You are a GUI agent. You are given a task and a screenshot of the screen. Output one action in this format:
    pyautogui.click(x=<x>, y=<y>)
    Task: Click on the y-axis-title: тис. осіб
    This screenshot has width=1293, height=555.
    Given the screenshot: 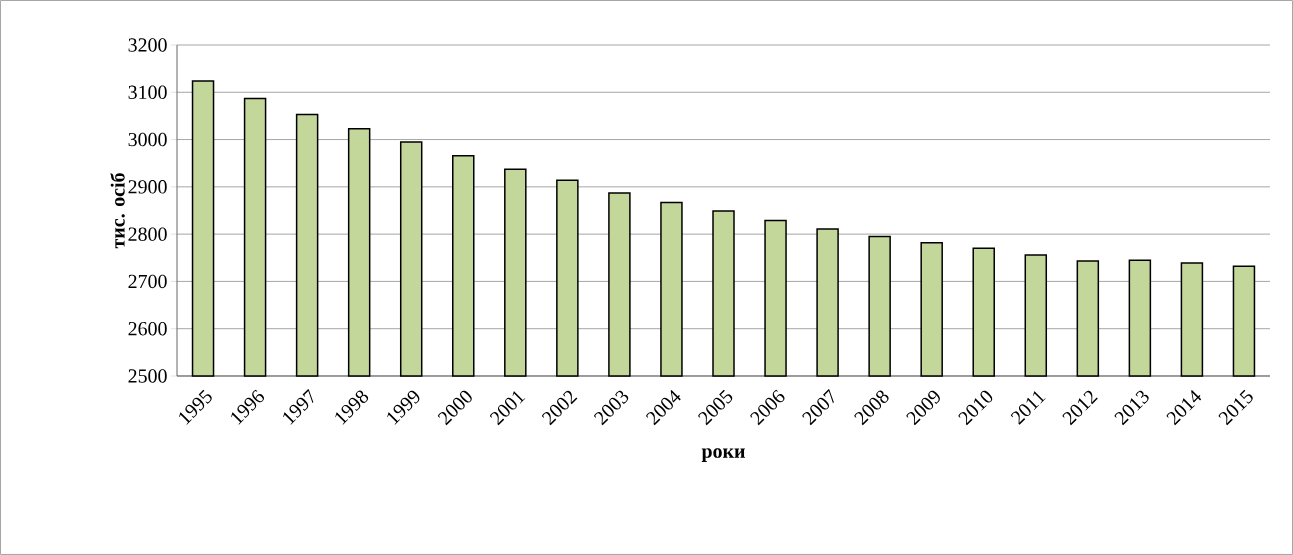 What is the action you would take?
    pyautogui.click(x=117, y=211)
    